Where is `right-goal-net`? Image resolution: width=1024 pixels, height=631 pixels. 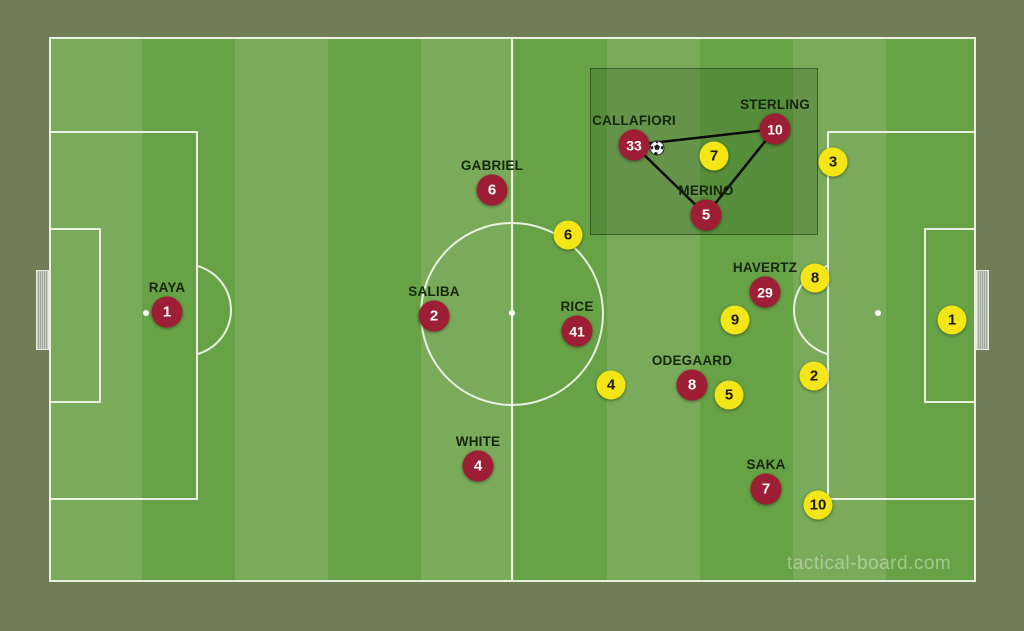 right-goal-net is located at coordinates (982, 310).